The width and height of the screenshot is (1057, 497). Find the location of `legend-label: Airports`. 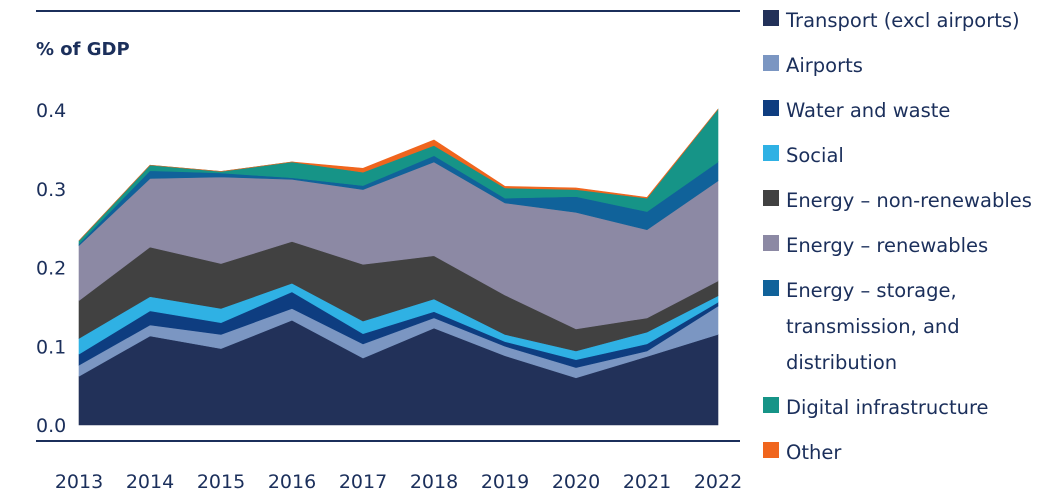

legend-label: Airports is located at coordinates (824, 65).